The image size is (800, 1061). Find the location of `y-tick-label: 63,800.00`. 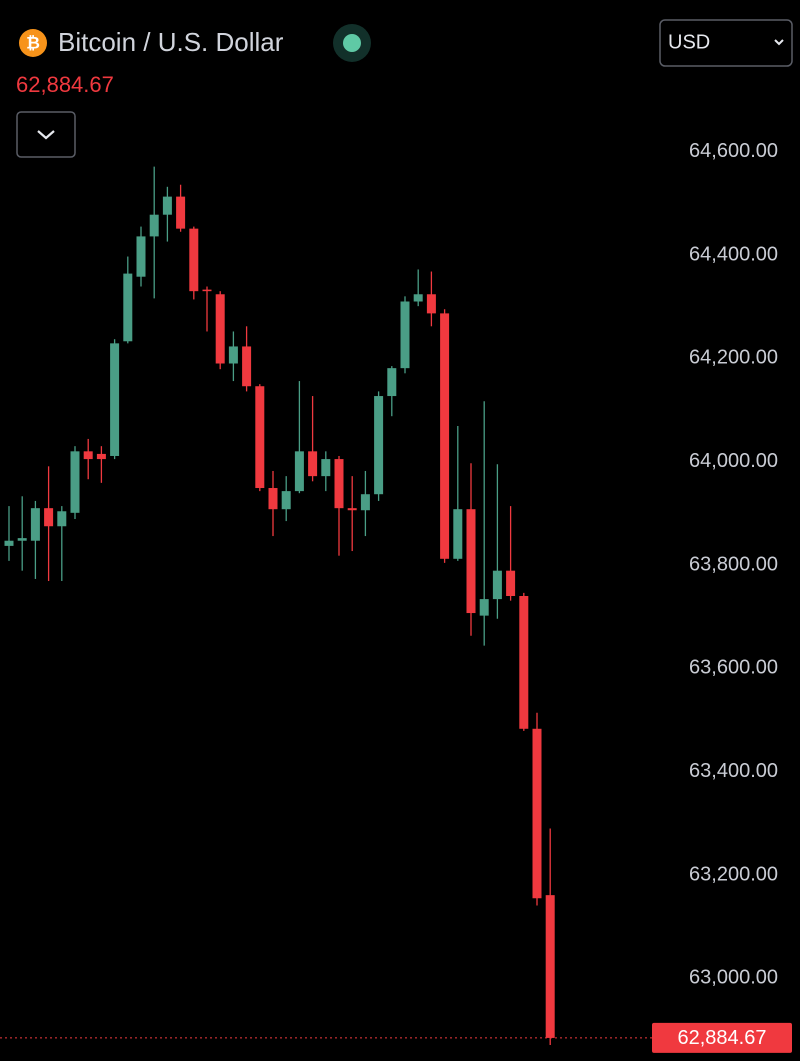

y-tick-label: 63,800.00 is located at coordinates (733, 564).